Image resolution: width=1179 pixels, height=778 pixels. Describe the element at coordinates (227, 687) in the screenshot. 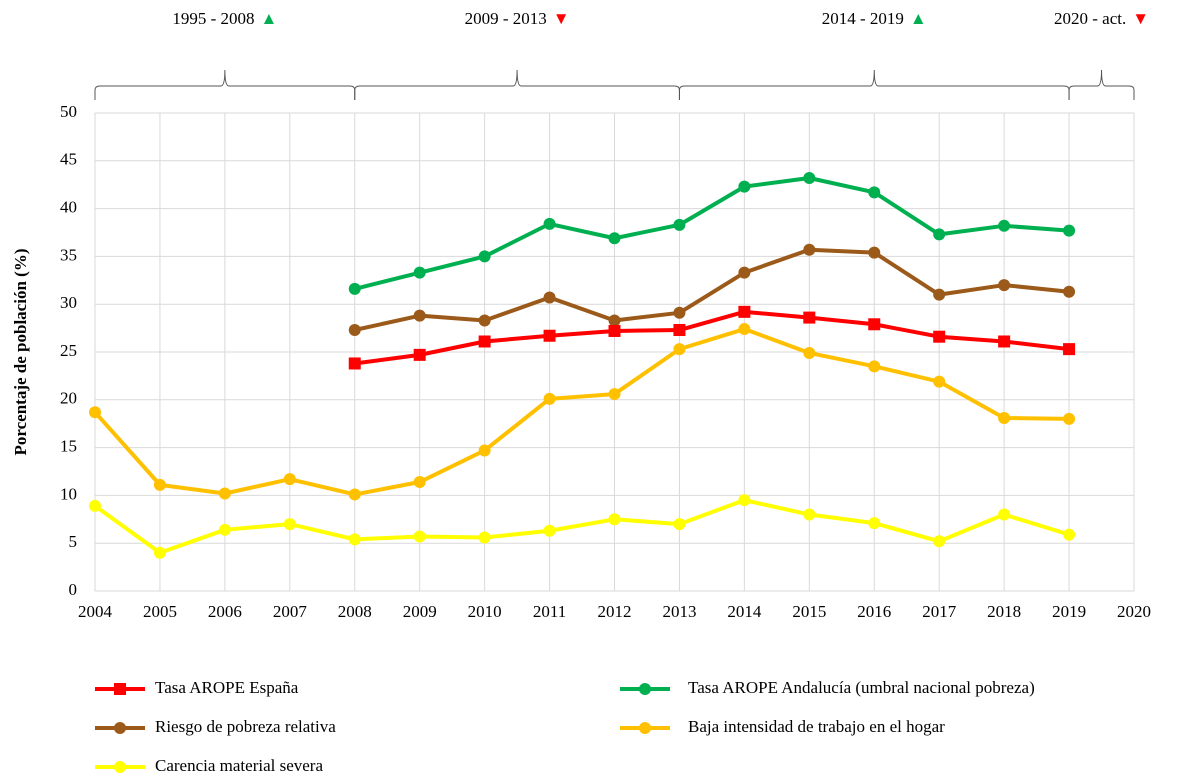

I see `legend-label: Tasa AROPE España` at that location.